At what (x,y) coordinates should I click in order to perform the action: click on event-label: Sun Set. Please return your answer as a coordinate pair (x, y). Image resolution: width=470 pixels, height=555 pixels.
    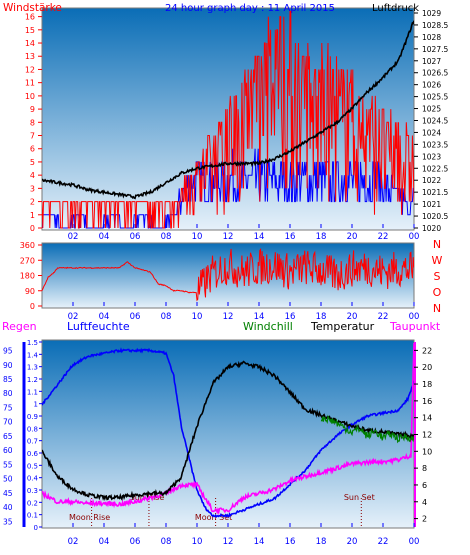
    Looking at the image, I should click on (359, 497).